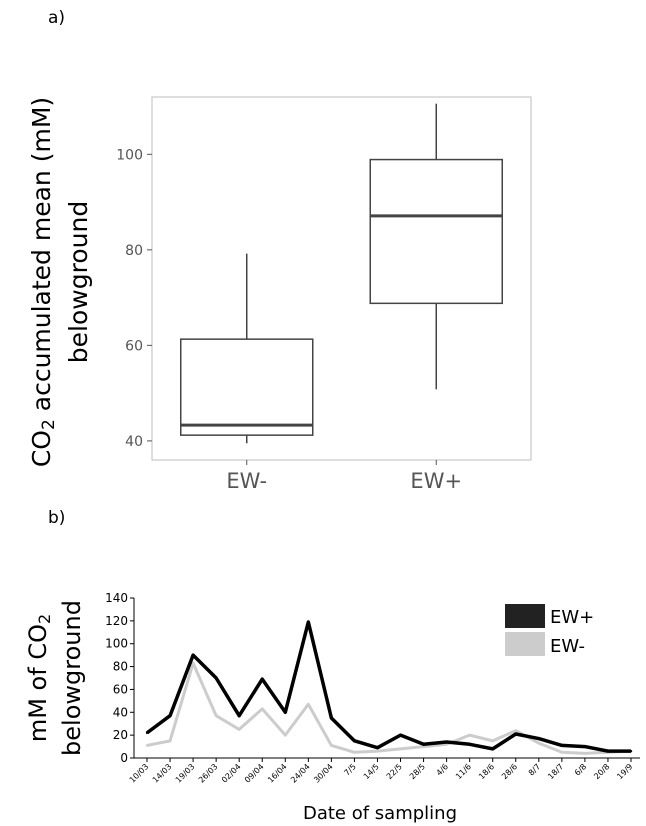 The image size is (646, 826). What do you see at coordinates (39, 678) in the screenshot?
I see `y-axis-title: mM of CO2` at bounding box center [39, 678].